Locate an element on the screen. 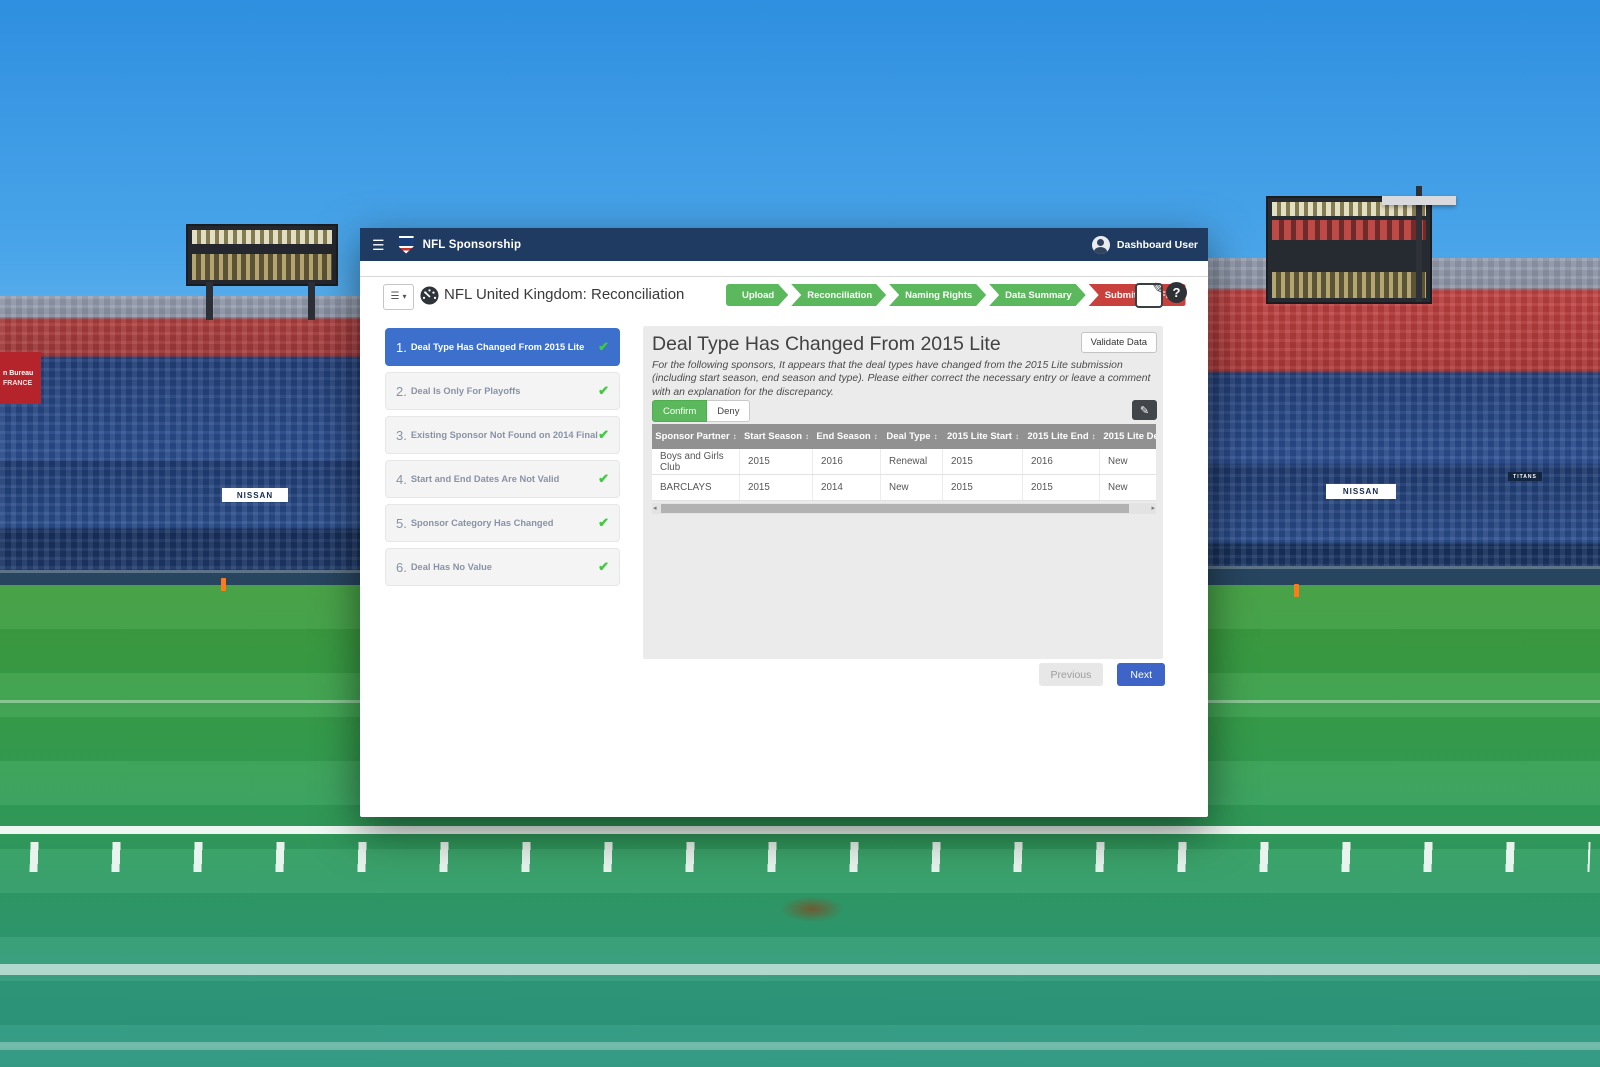  next-button: Next is located at coordinates (1141, 674).